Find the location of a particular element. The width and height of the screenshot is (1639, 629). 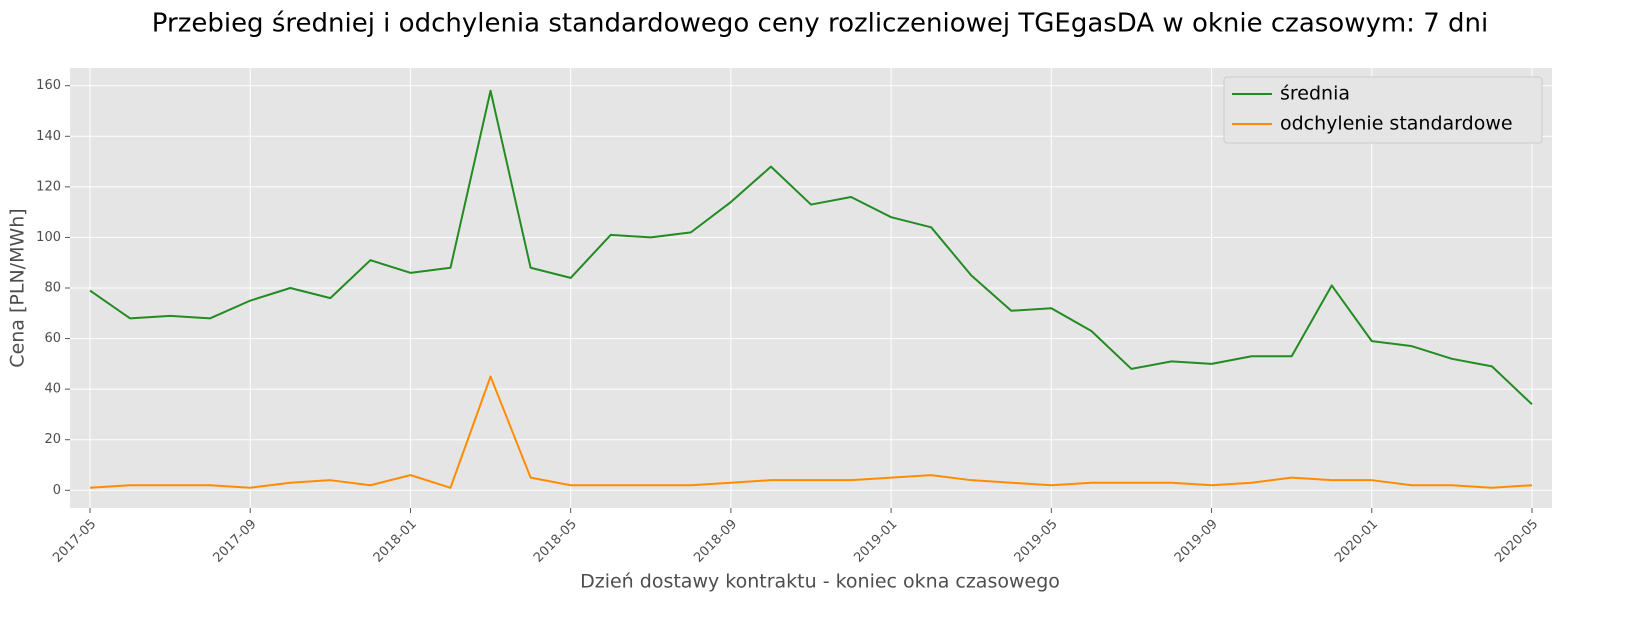

legend: średnia odchylenie standardowe is located at coordinates (1383, 110).